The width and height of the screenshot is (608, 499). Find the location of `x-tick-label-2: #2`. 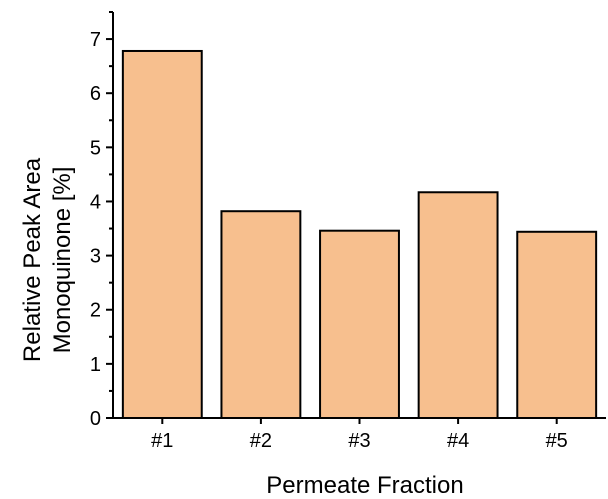

x-tick-label-2: #2 is located at coordinates (261, 441).